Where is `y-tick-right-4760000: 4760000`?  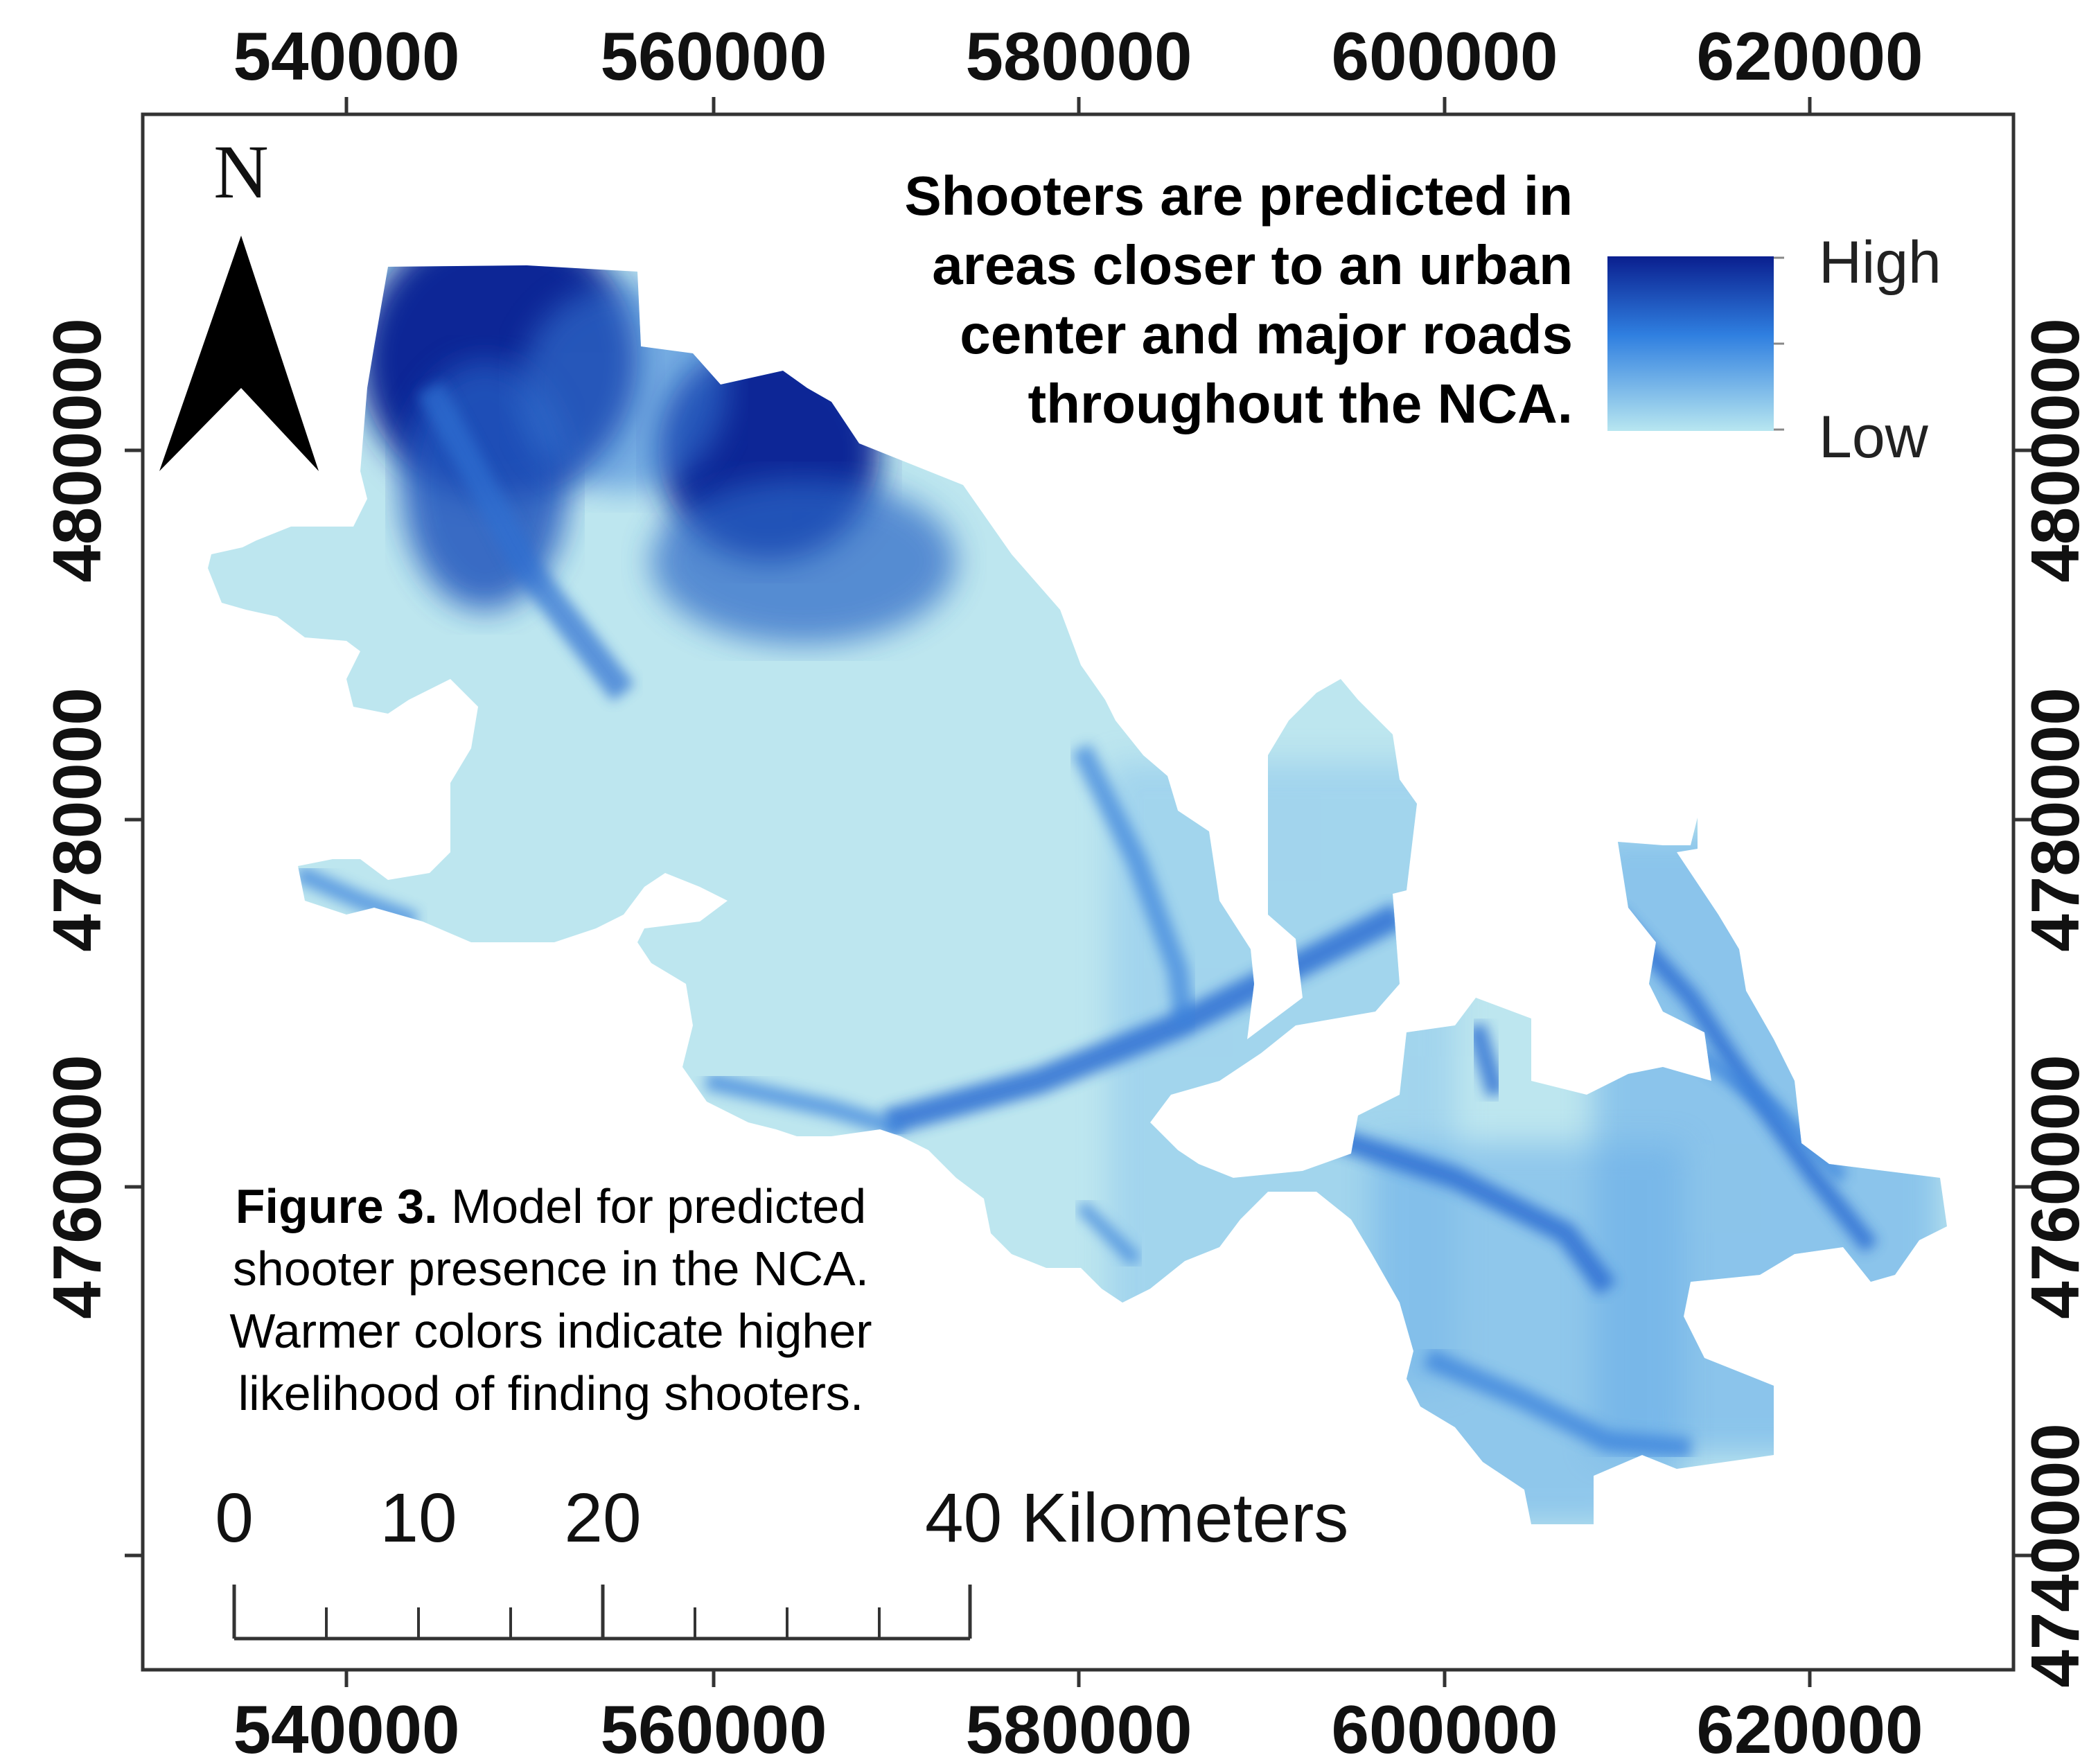
y-tick-right-4760000: 4760000 is located at coordinates (2053, 1187).